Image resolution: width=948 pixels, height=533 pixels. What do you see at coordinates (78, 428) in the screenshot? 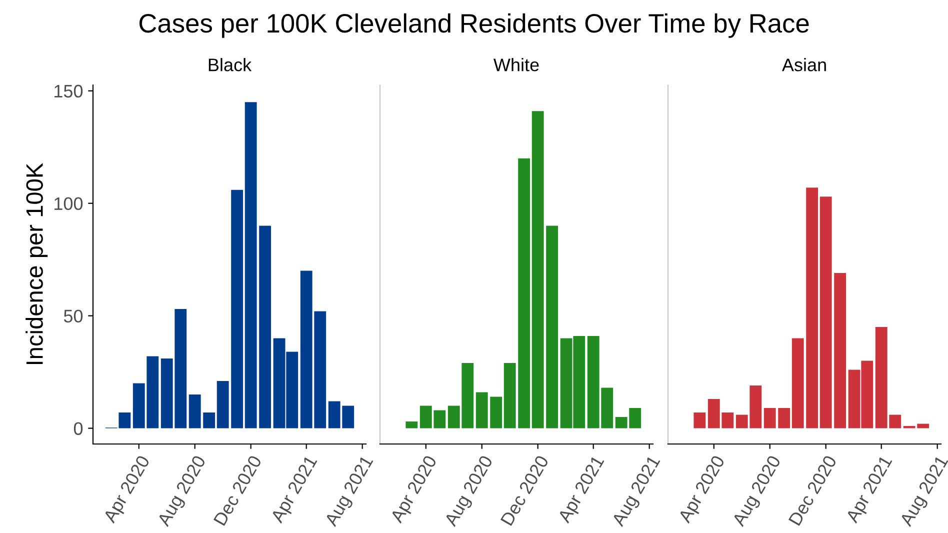
I see `y-tick-label: 0` at bounding box center [78, 428].